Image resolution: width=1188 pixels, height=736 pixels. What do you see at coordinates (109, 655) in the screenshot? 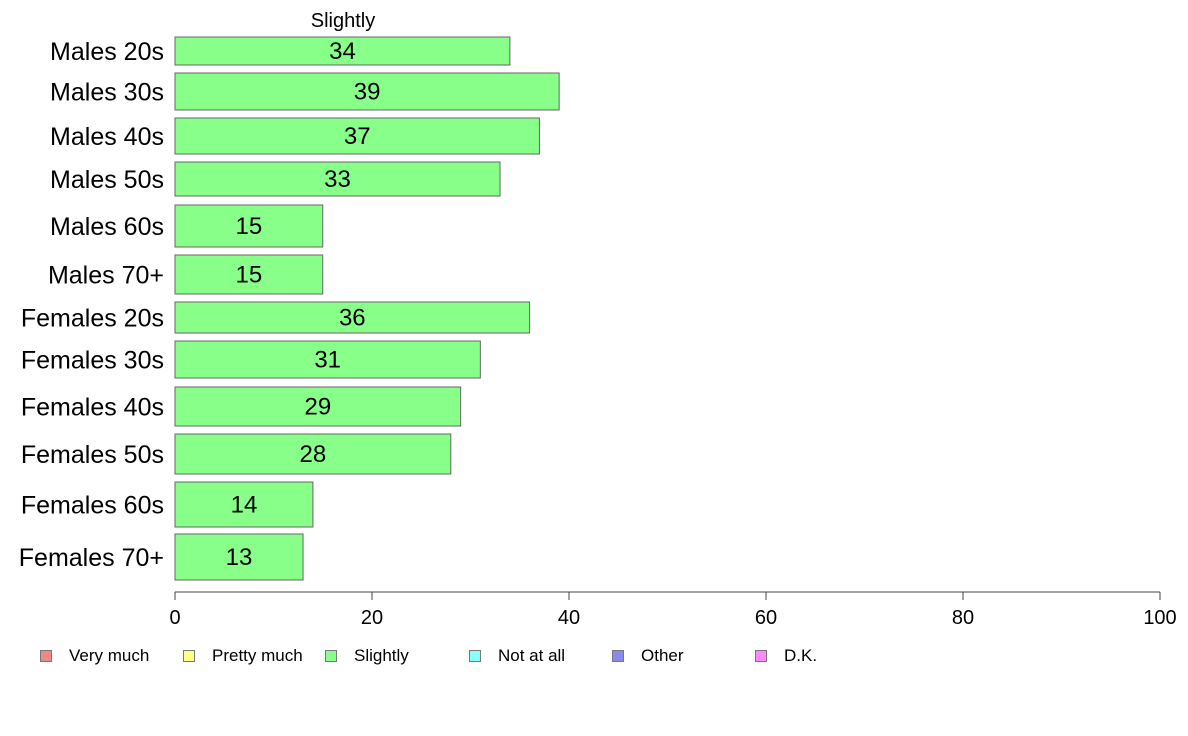
I see `legend-label: Very much` at bounding box center [109, 655].